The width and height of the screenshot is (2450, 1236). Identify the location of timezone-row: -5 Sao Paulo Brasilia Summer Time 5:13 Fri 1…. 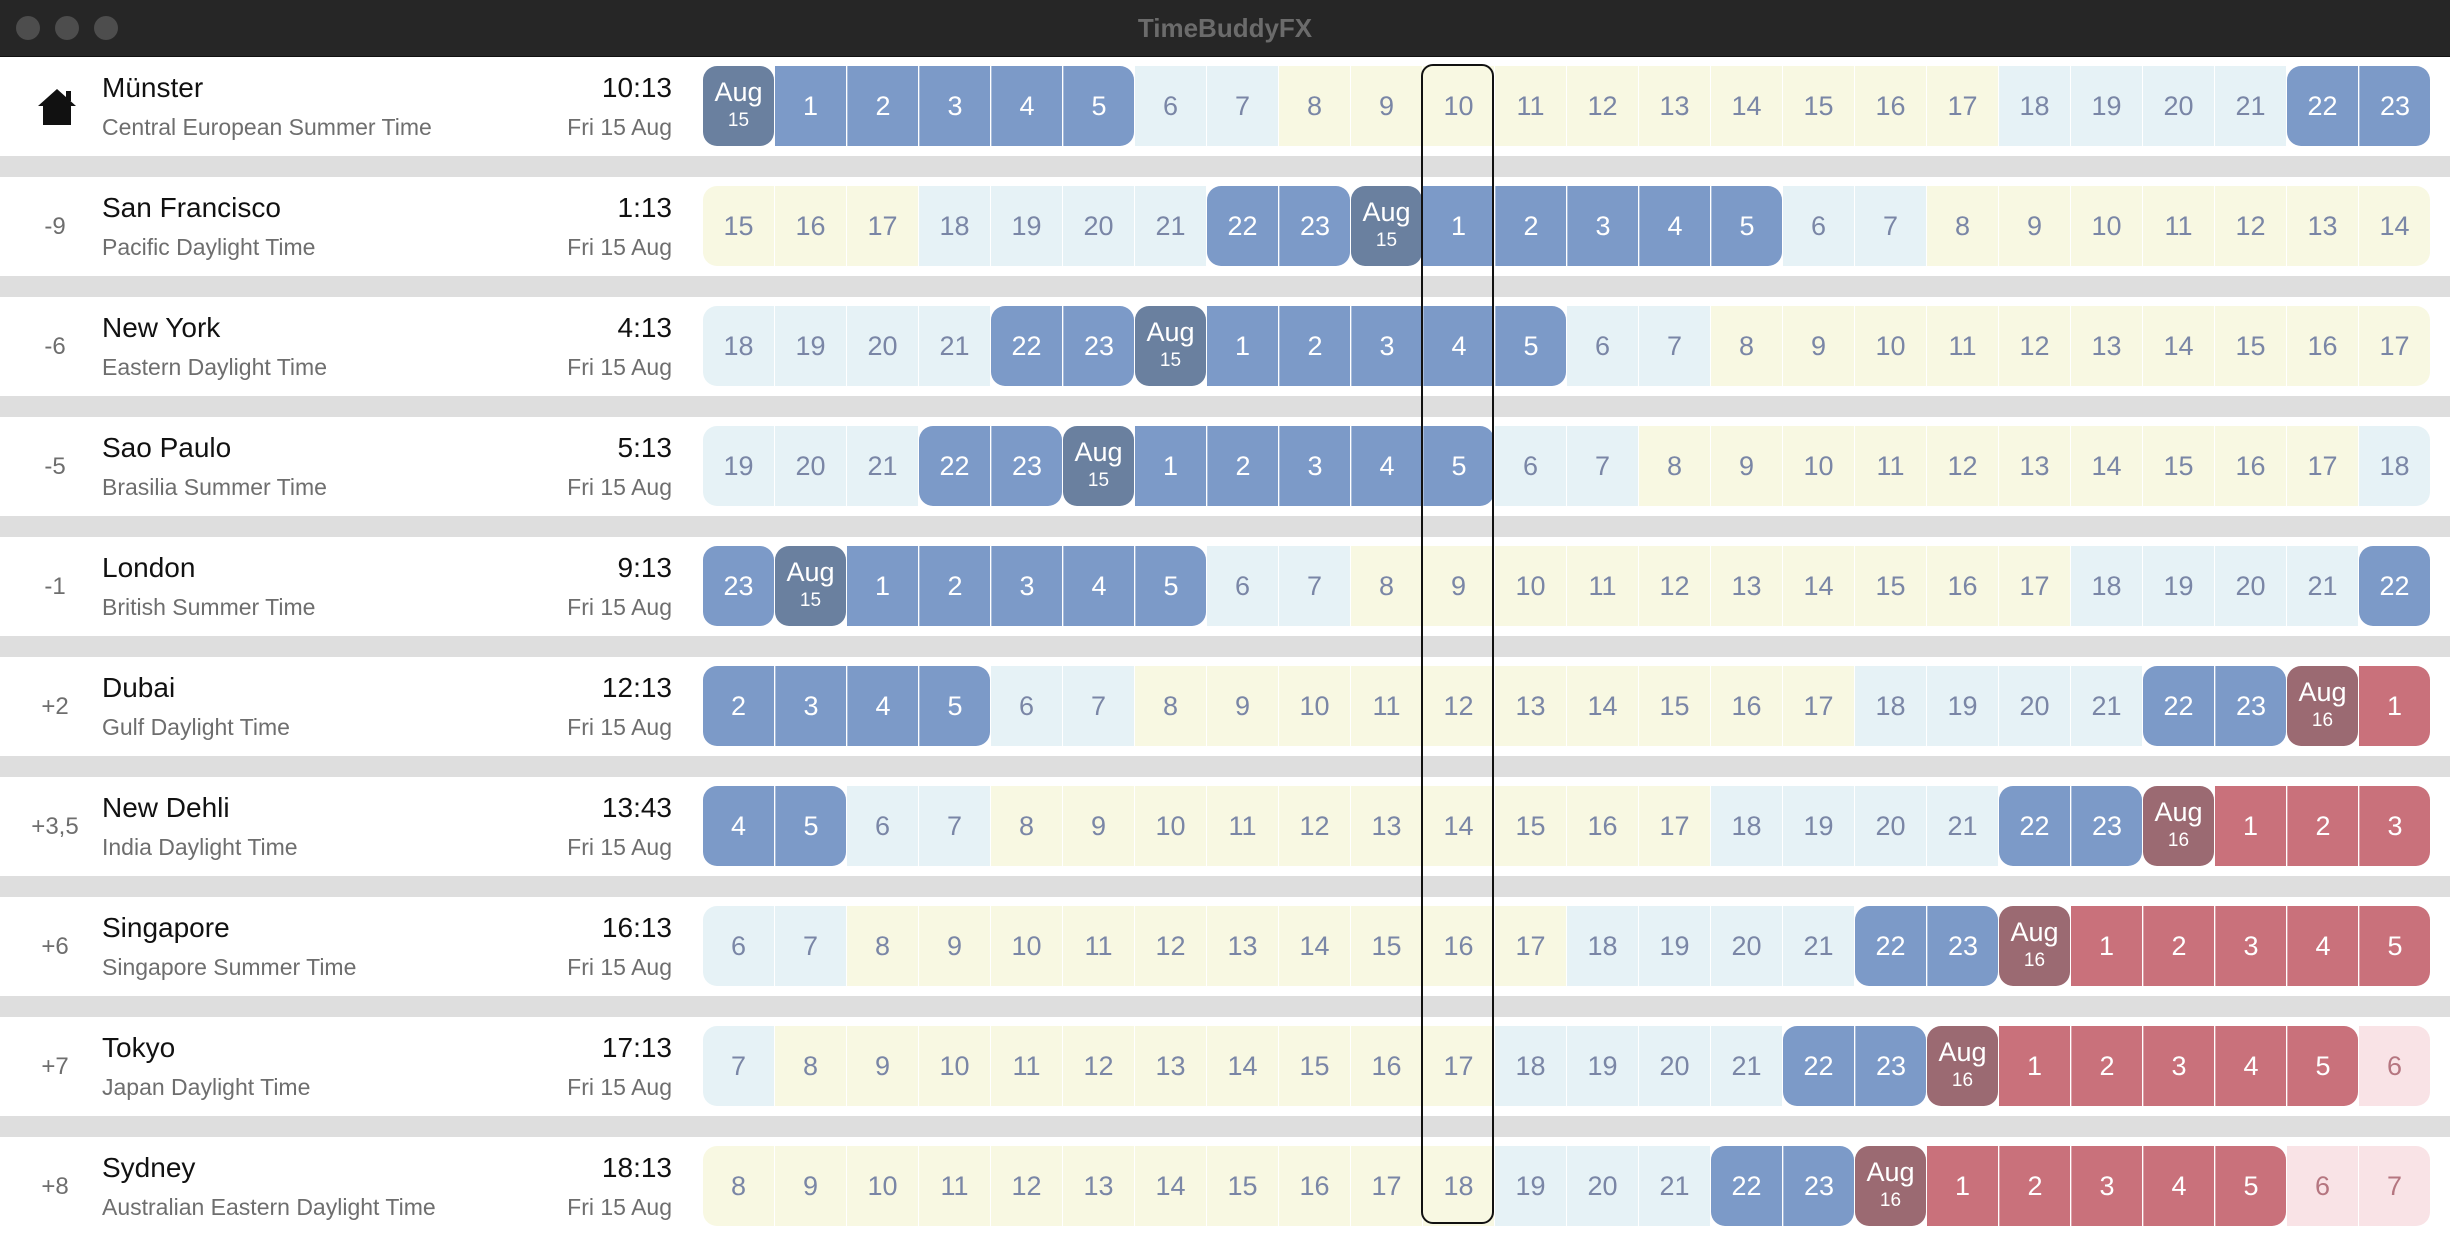
(1225, 466).